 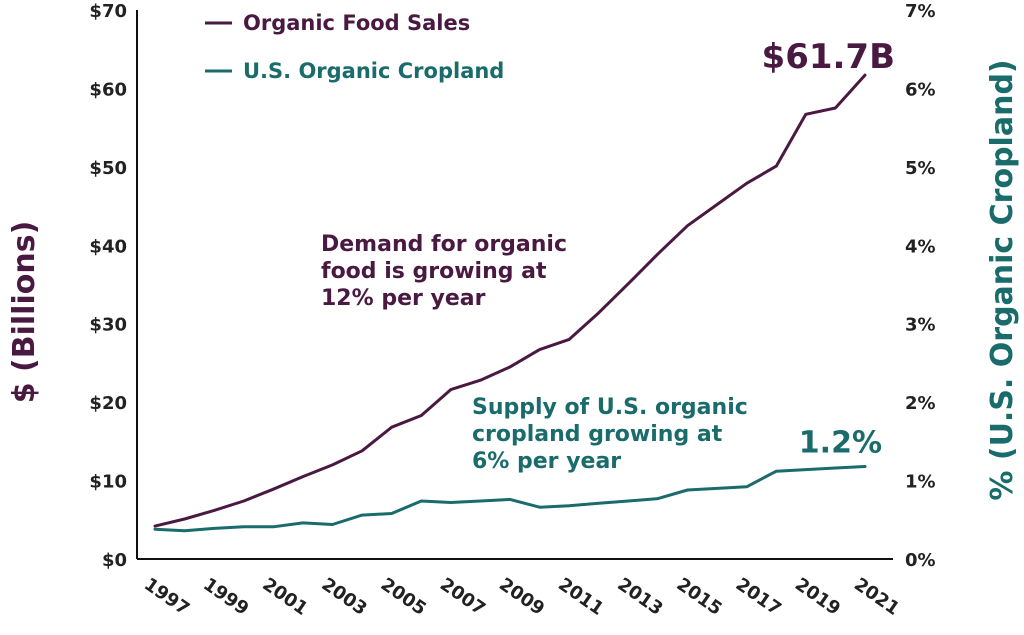 I want to click on annotation-line: 6% per year, so click(x=546, y=461).